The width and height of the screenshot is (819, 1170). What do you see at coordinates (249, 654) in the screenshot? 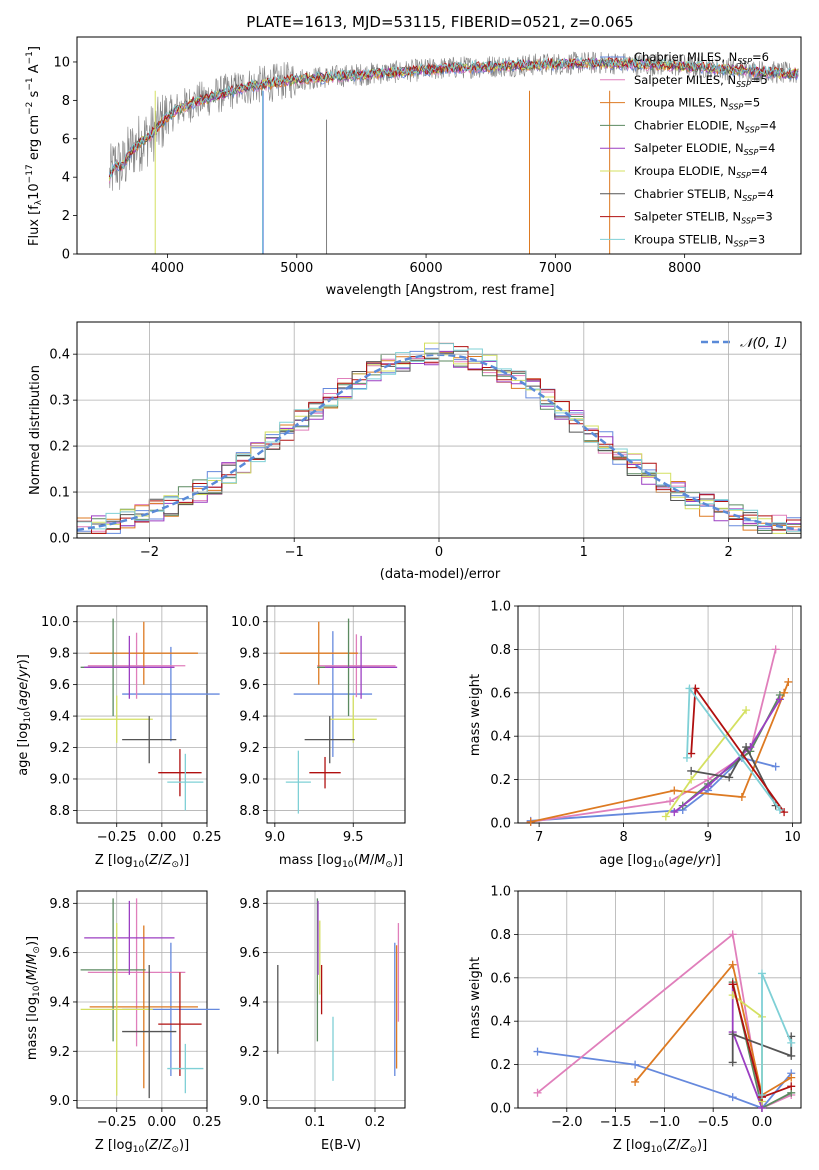
I see `age-mass-ytick-label: 9.8` at bounding box center [249, 654].